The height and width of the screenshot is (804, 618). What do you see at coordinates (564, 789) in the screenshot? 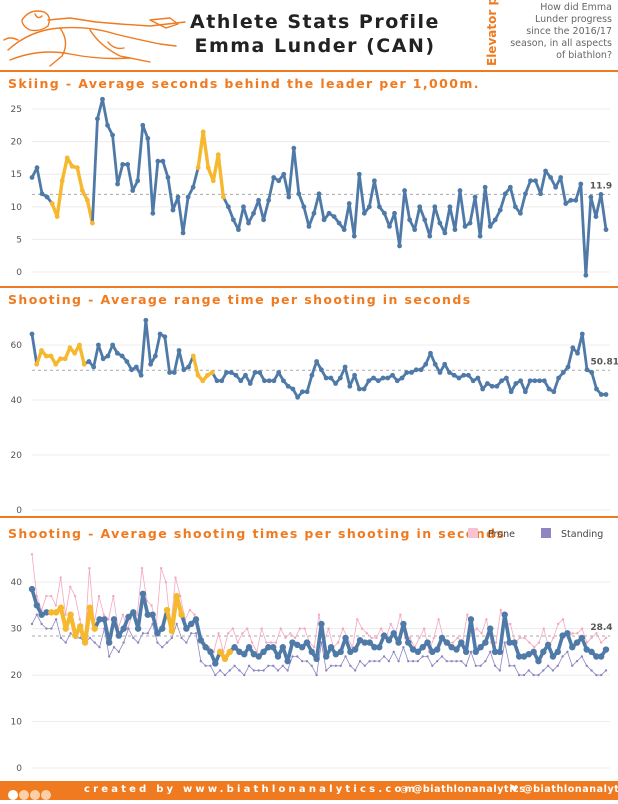
I see `twitter-handle: ♥ @biathlonanalyt1` at bounding box center [564, 789].